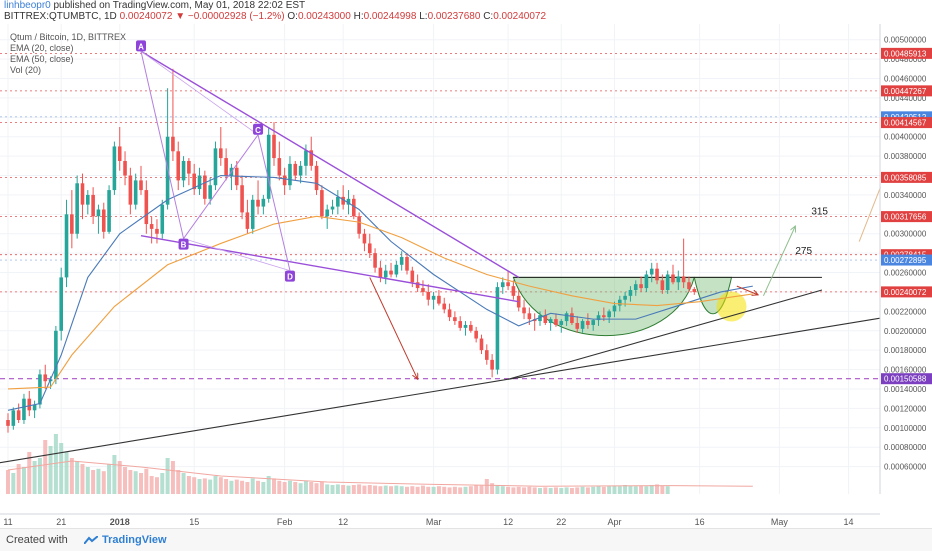  Describe the element at coordinates (230, 16) in the screenshot. I see `price-change: ▼ −0.00002928 (−1.2%)` at that location.